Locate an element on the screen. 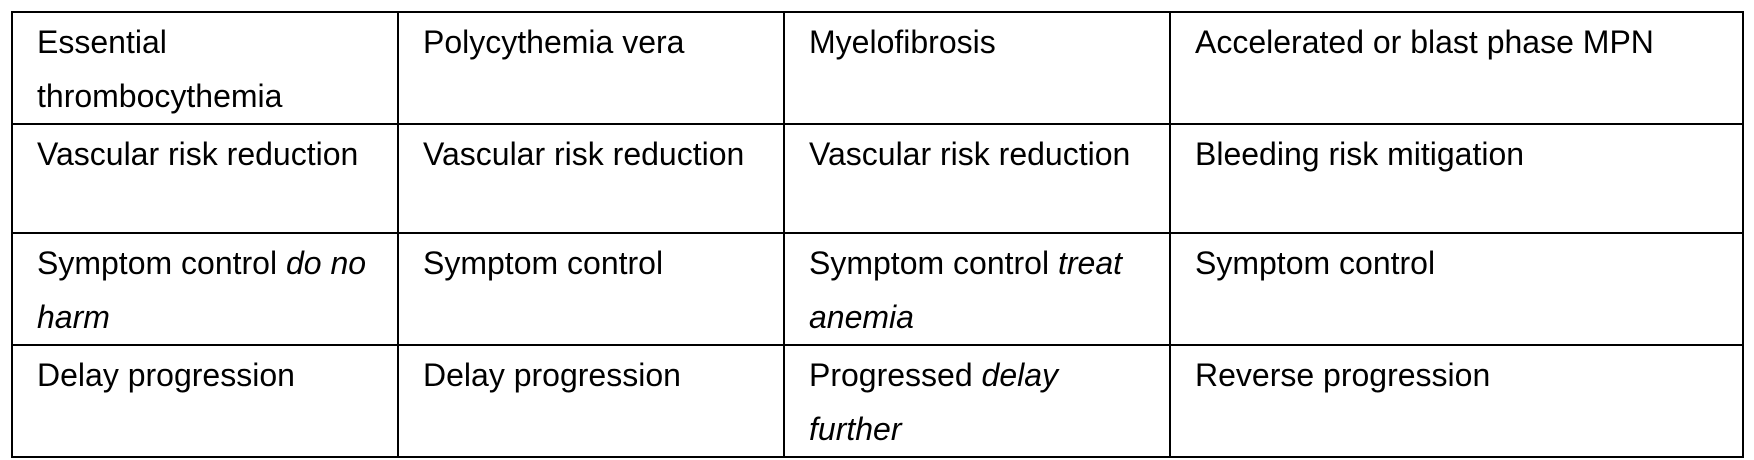 This screenshot has width=1754, height=460. table-cell: Symptom control do no harm is located at coordinates (205, 289).